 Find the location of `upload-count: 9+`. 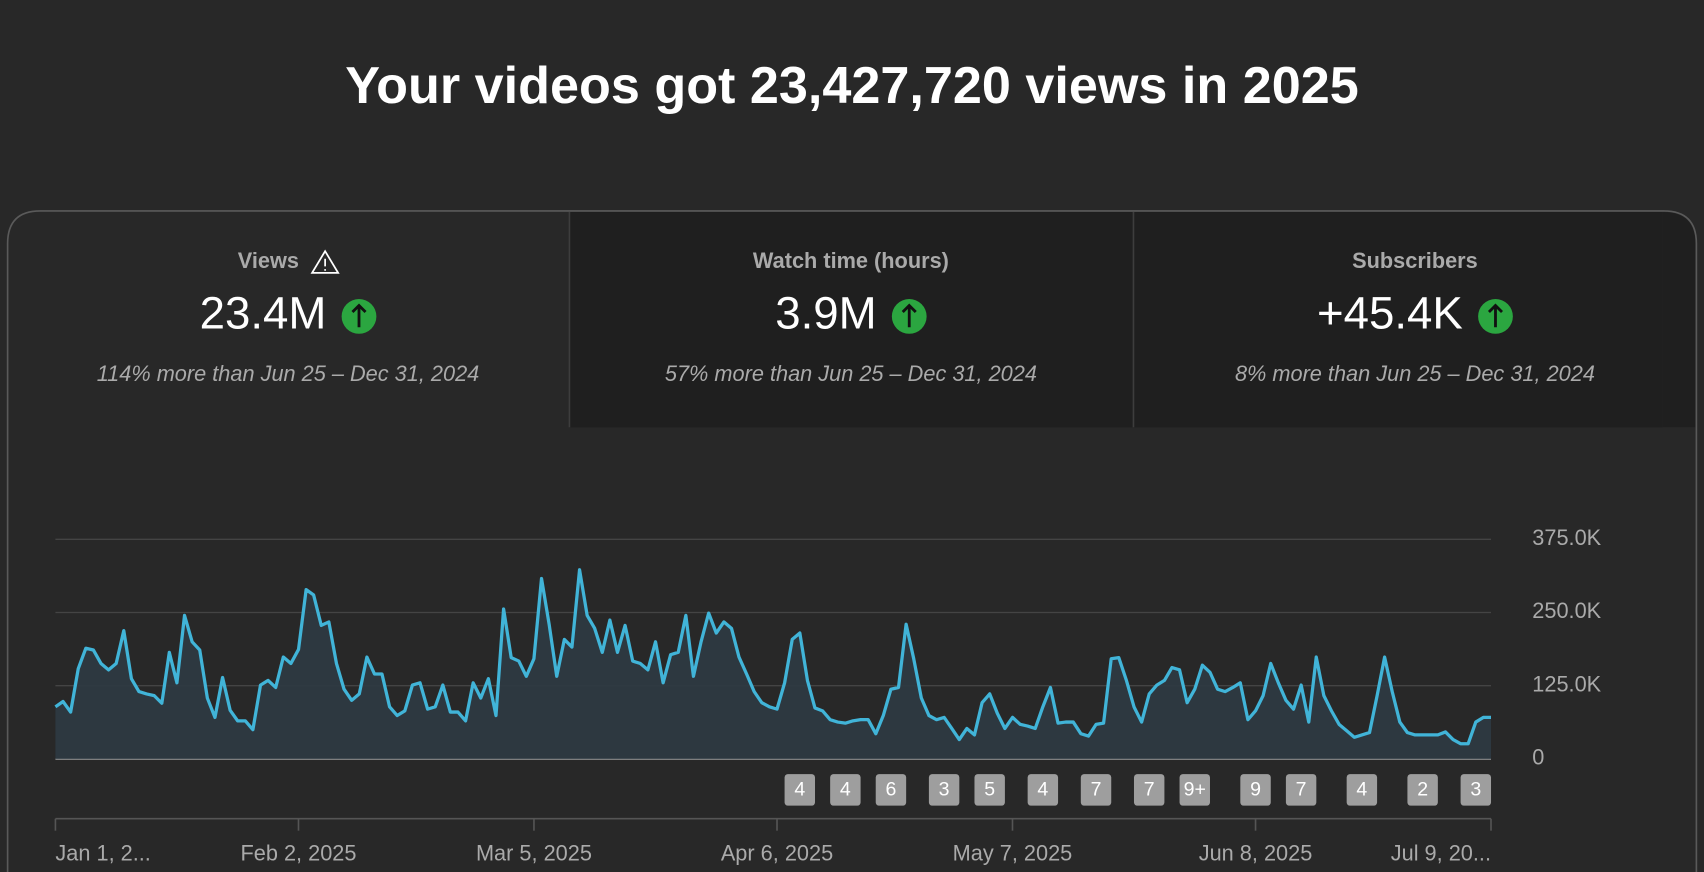

upload-count: 9+ is located at coordinates (1195, 790).